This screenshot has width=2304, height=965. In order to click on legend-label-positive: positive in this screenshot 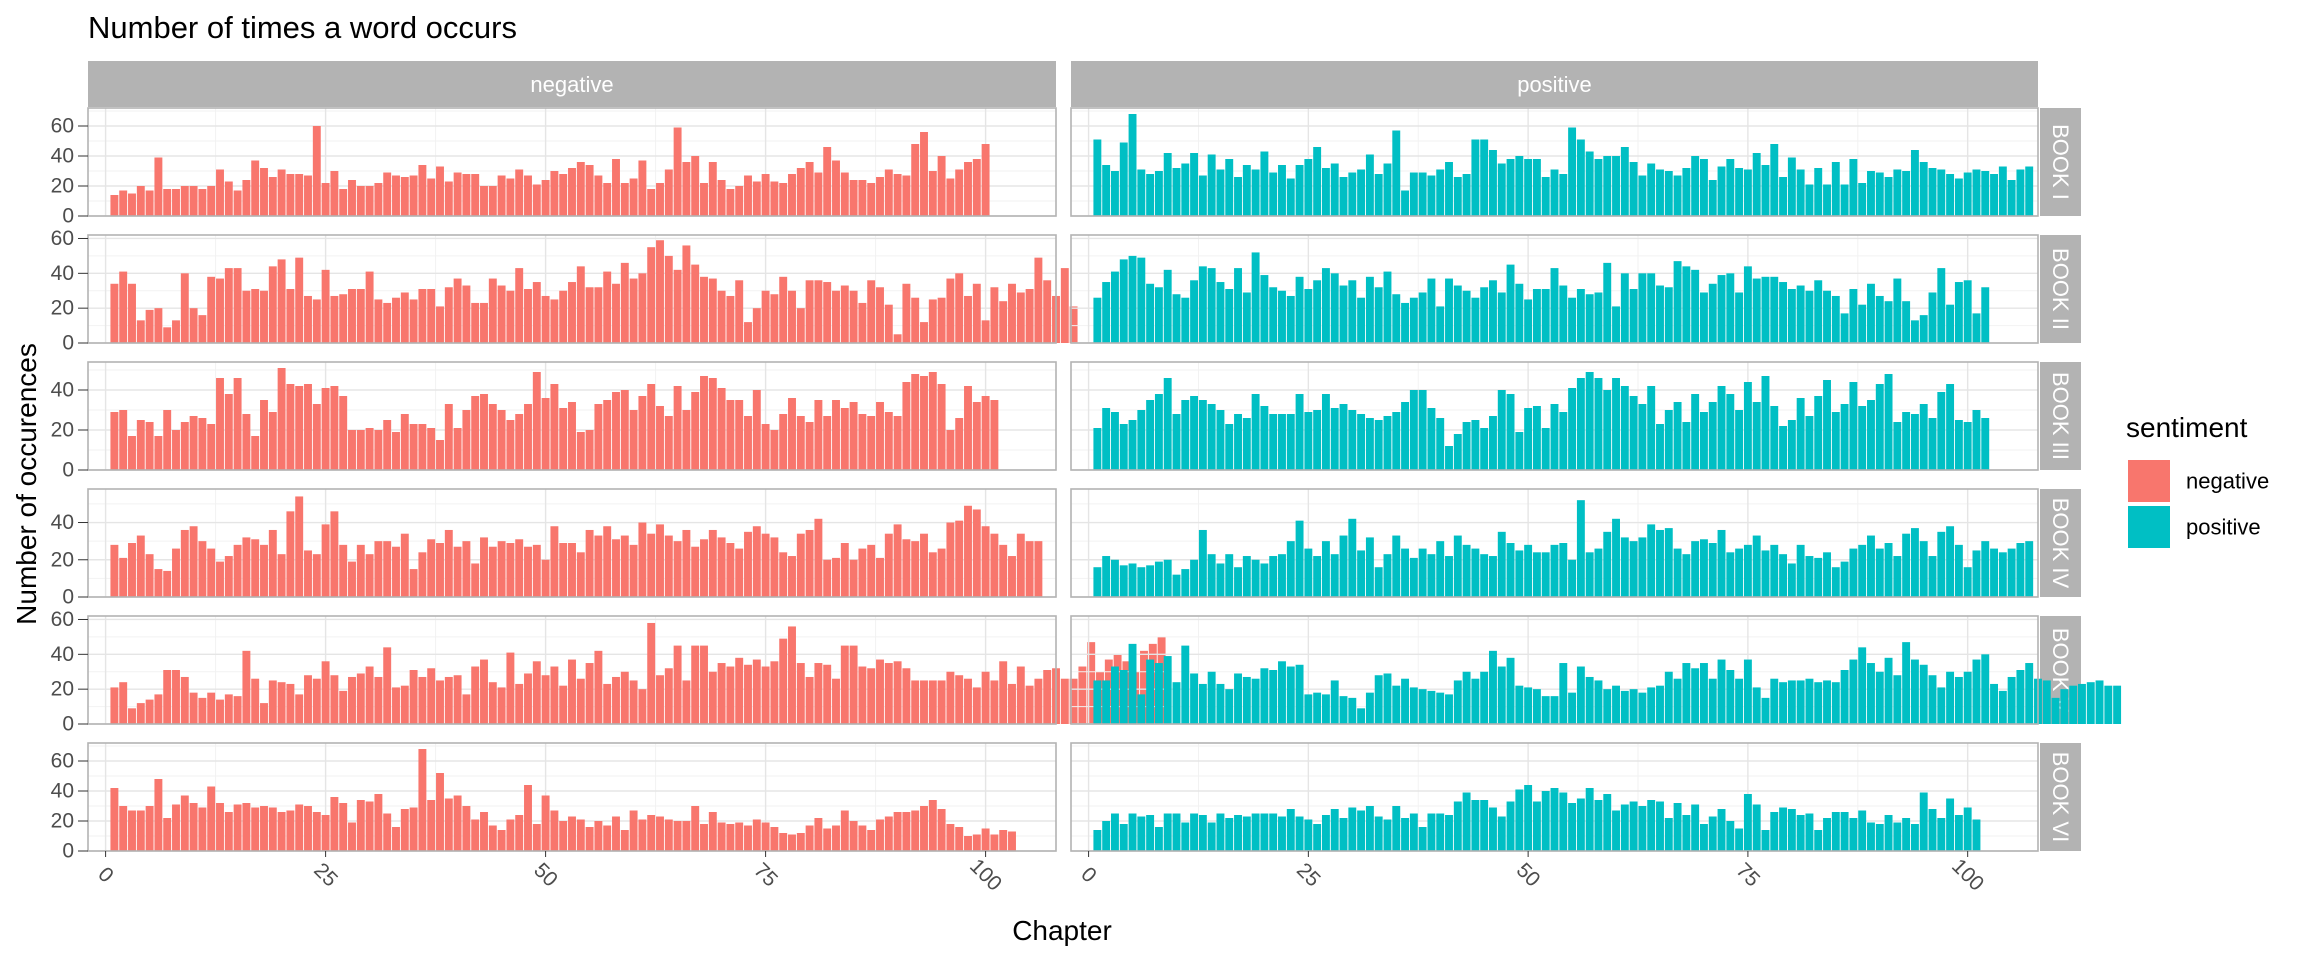, I will do `click(2223, 527)`.